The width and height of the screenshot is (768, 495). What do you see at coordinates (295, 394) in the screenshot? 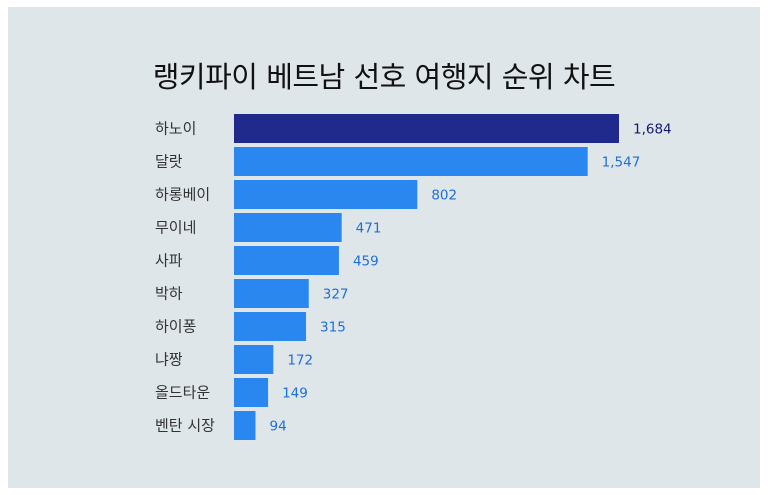
I see `value-label: 149` at bounding box center [295, 394].